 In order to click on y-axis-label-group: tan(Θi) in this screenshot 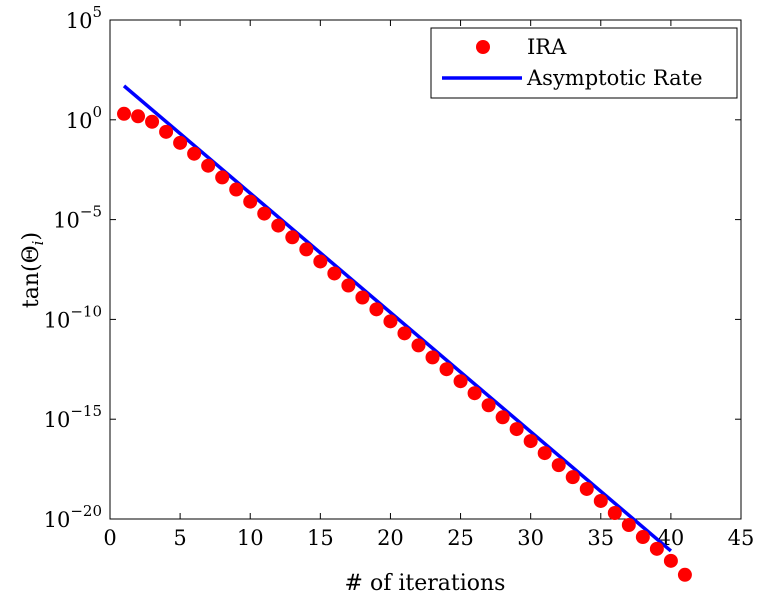, I will do `click(33, 270)`.